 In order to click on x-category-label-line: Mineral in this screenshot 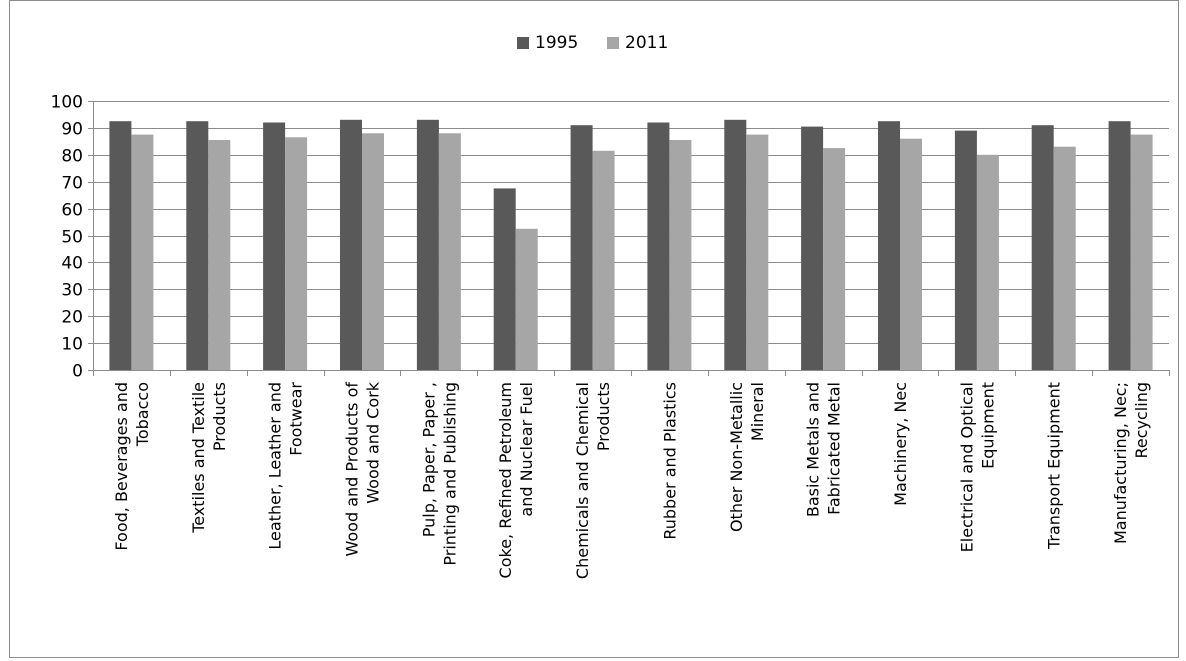, I will do `click(757, 411)`.